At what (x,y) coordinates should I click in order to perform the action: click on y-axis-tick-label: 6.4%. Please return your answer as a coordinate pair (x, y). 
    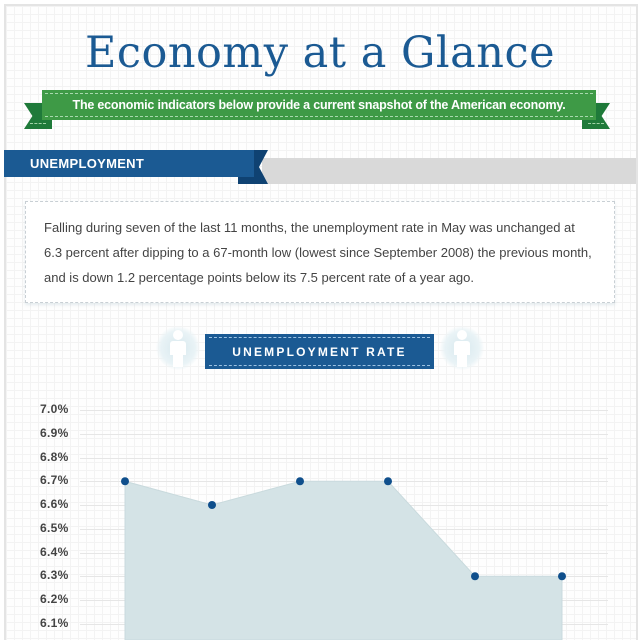
    Looking at the image, I should click on (54, 551).